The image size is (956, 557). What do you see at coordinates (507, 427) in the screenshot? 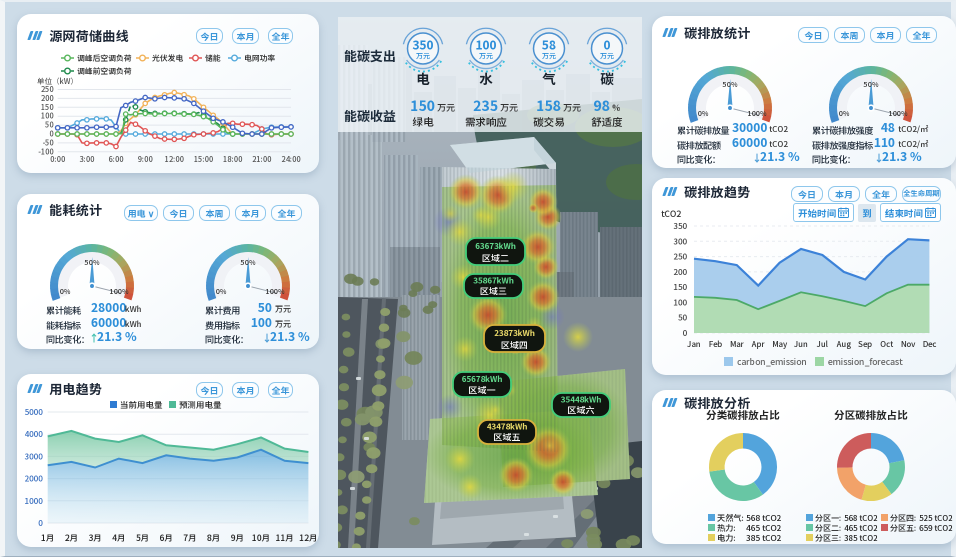
I see `svg-text: 43478kWh` at bounding box center [507, 427].